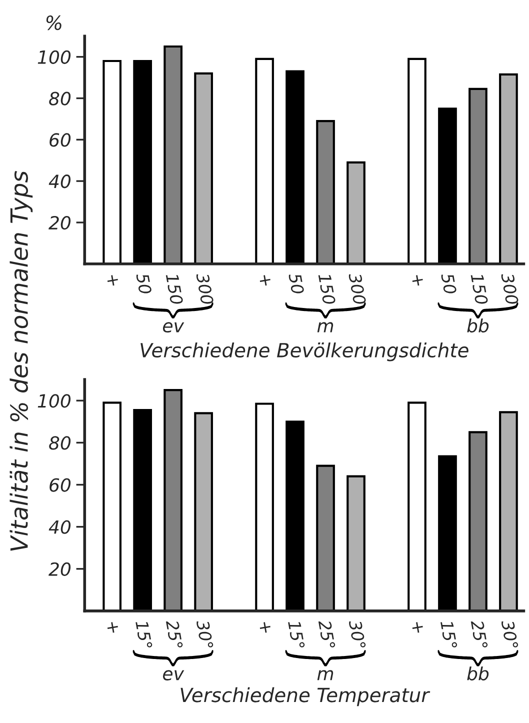  What do you see at coordinates (305, 696) in the screenshot?
I see `x-axis-title: Verschiedene Temperatur` at bounding box center [305, 696].